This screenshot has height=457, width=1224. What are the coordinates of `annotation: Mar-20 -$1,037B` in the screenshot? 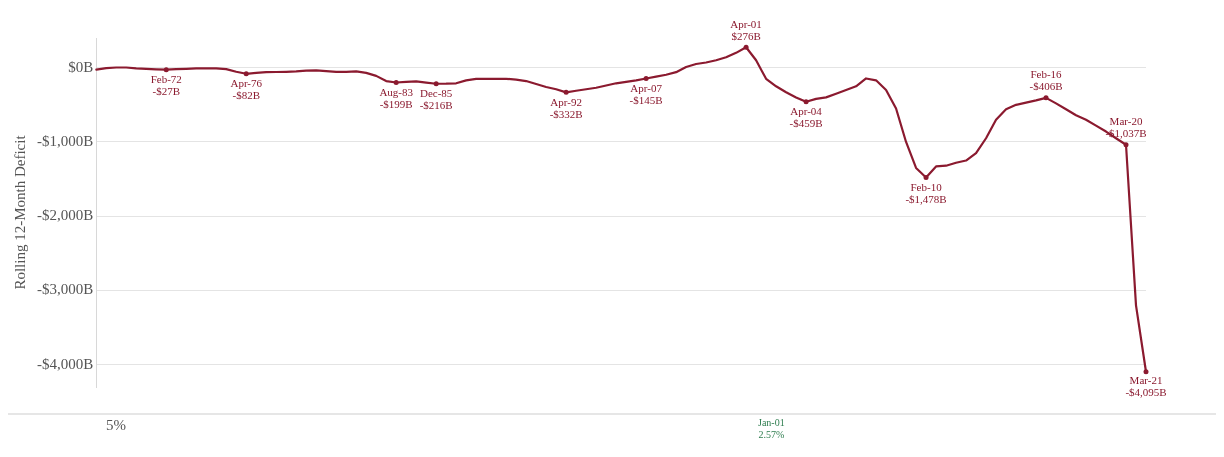 It's located at (1126, 127).